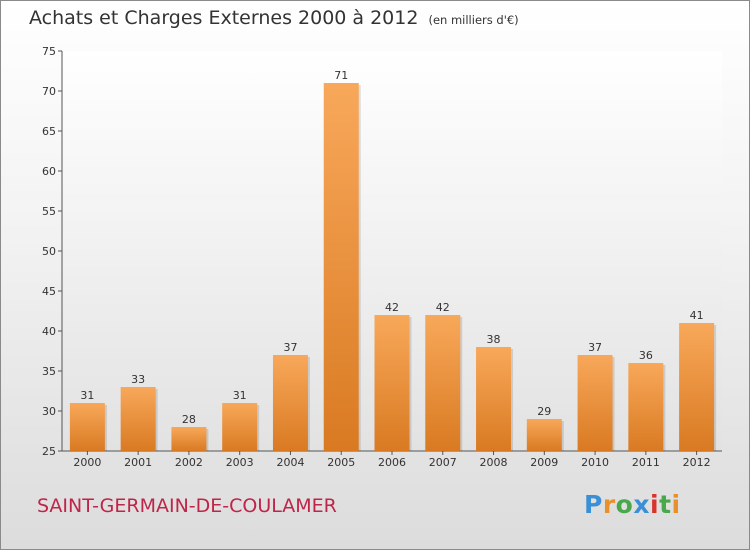  I want to click on x-tick-label-2007: 2007, so click(443, 462).